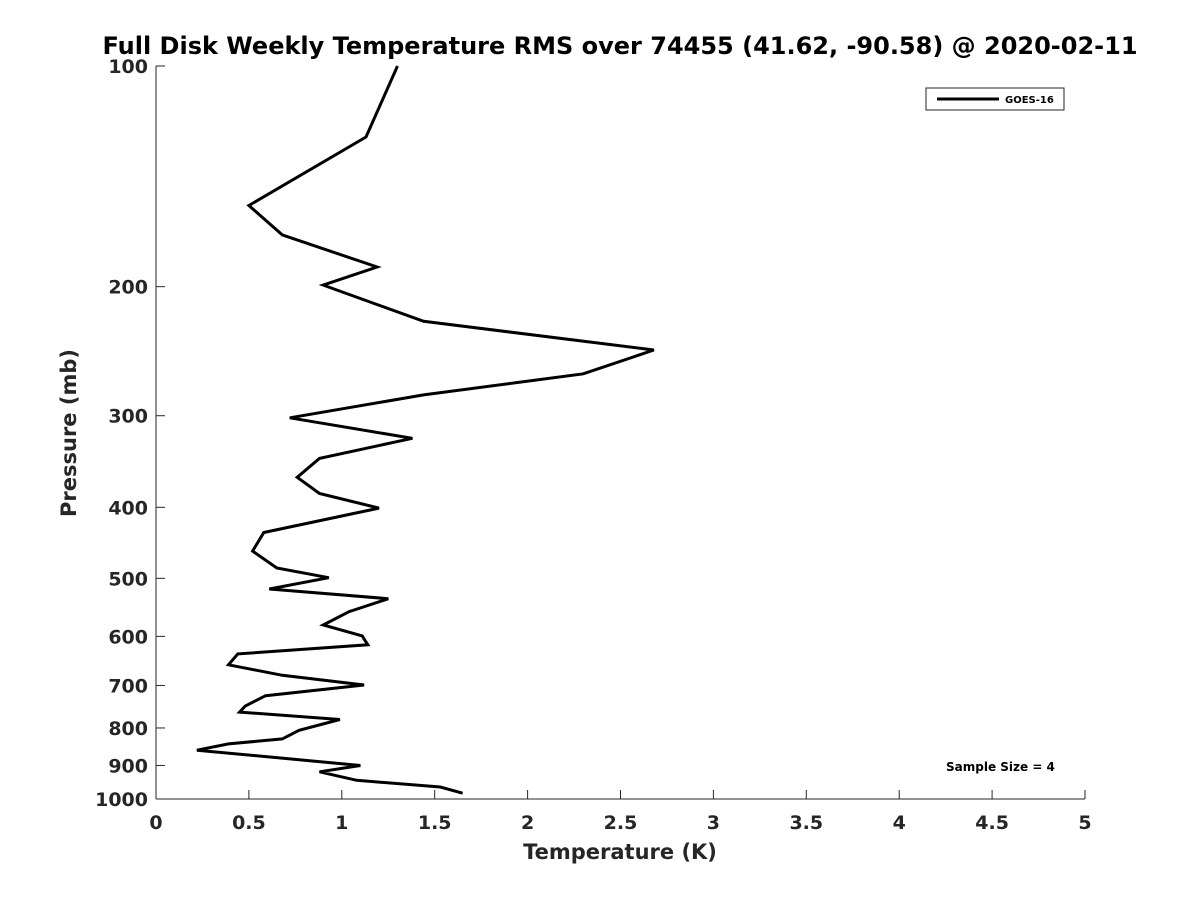 The height and width of the screenshot is (900, 1200). Describe the element at coordinates (128, 579) in the screenshot. I see `y-tick-label: 500` at that location.